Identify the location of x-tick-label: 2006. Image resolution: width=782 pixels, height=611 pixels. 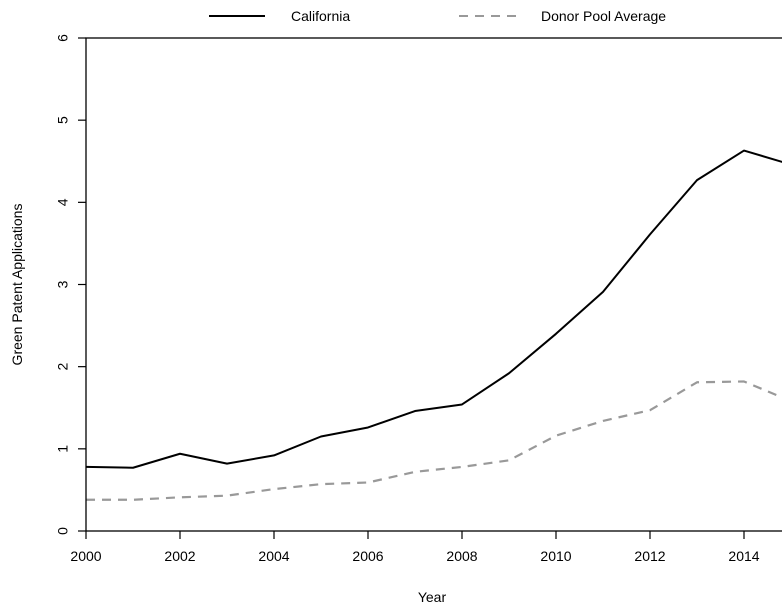
(367, 556).